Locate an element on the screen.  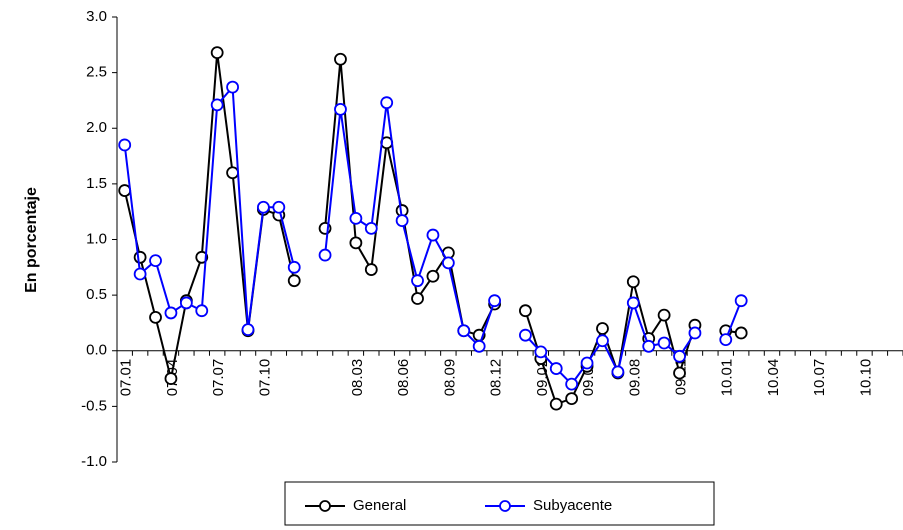
y-tick-label: -0.5 is located at coordinates (94, 405).